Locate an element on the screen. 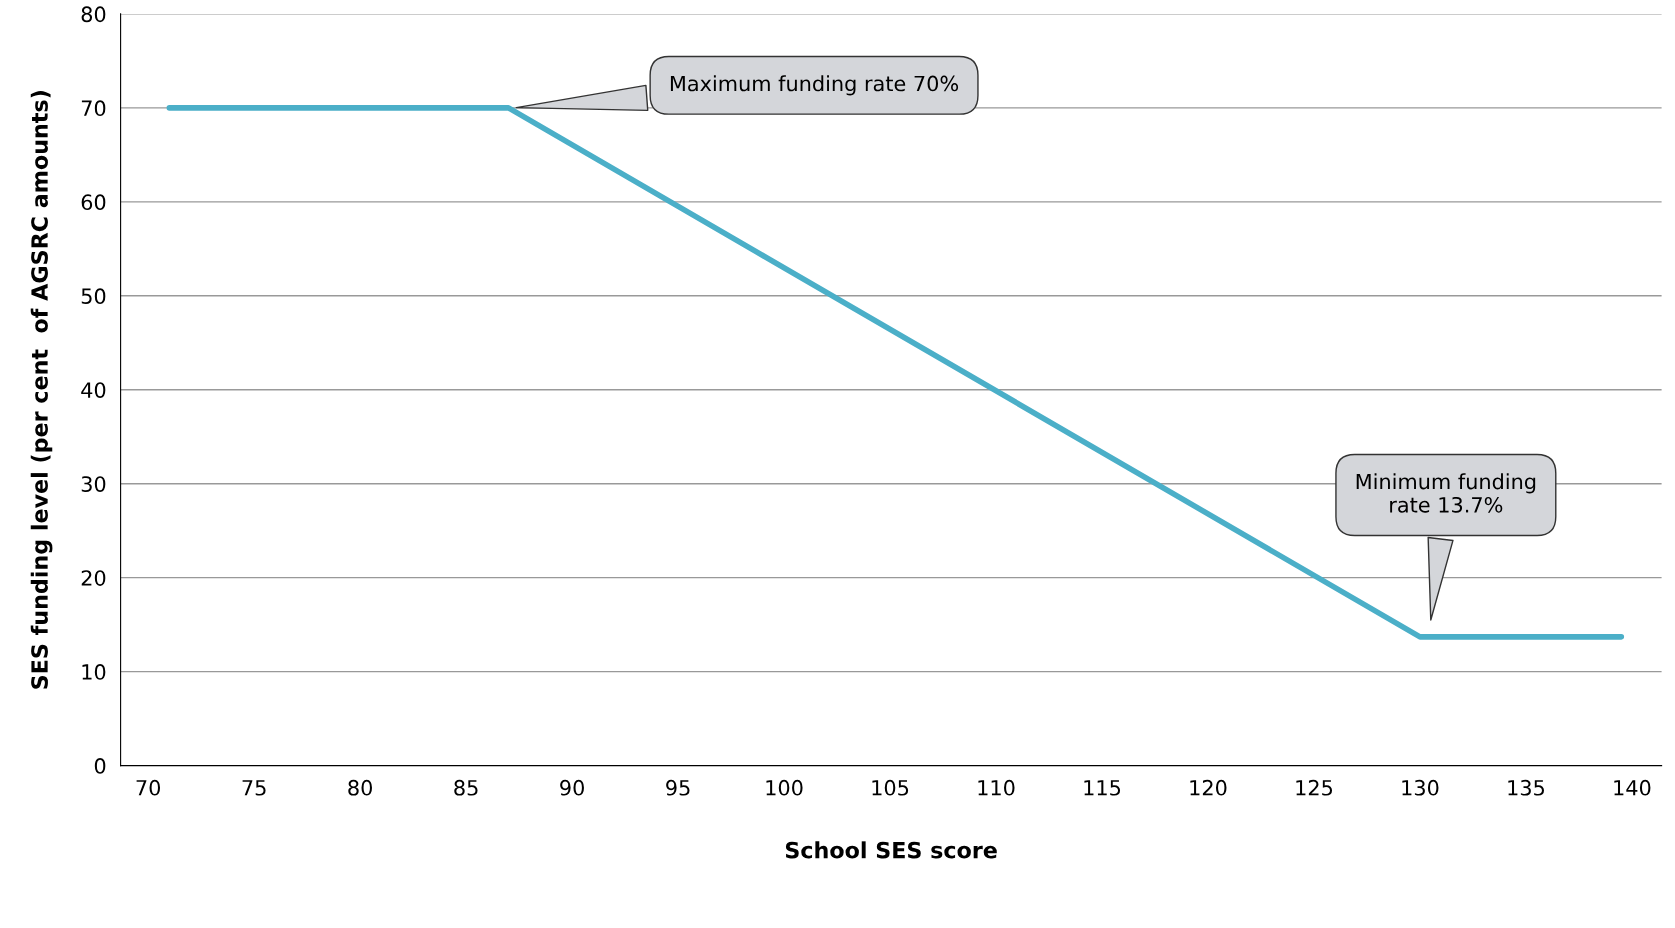 This screenshot has width=1675, height=928. x-tick-label: 80 is located at coordinates (360, 787).